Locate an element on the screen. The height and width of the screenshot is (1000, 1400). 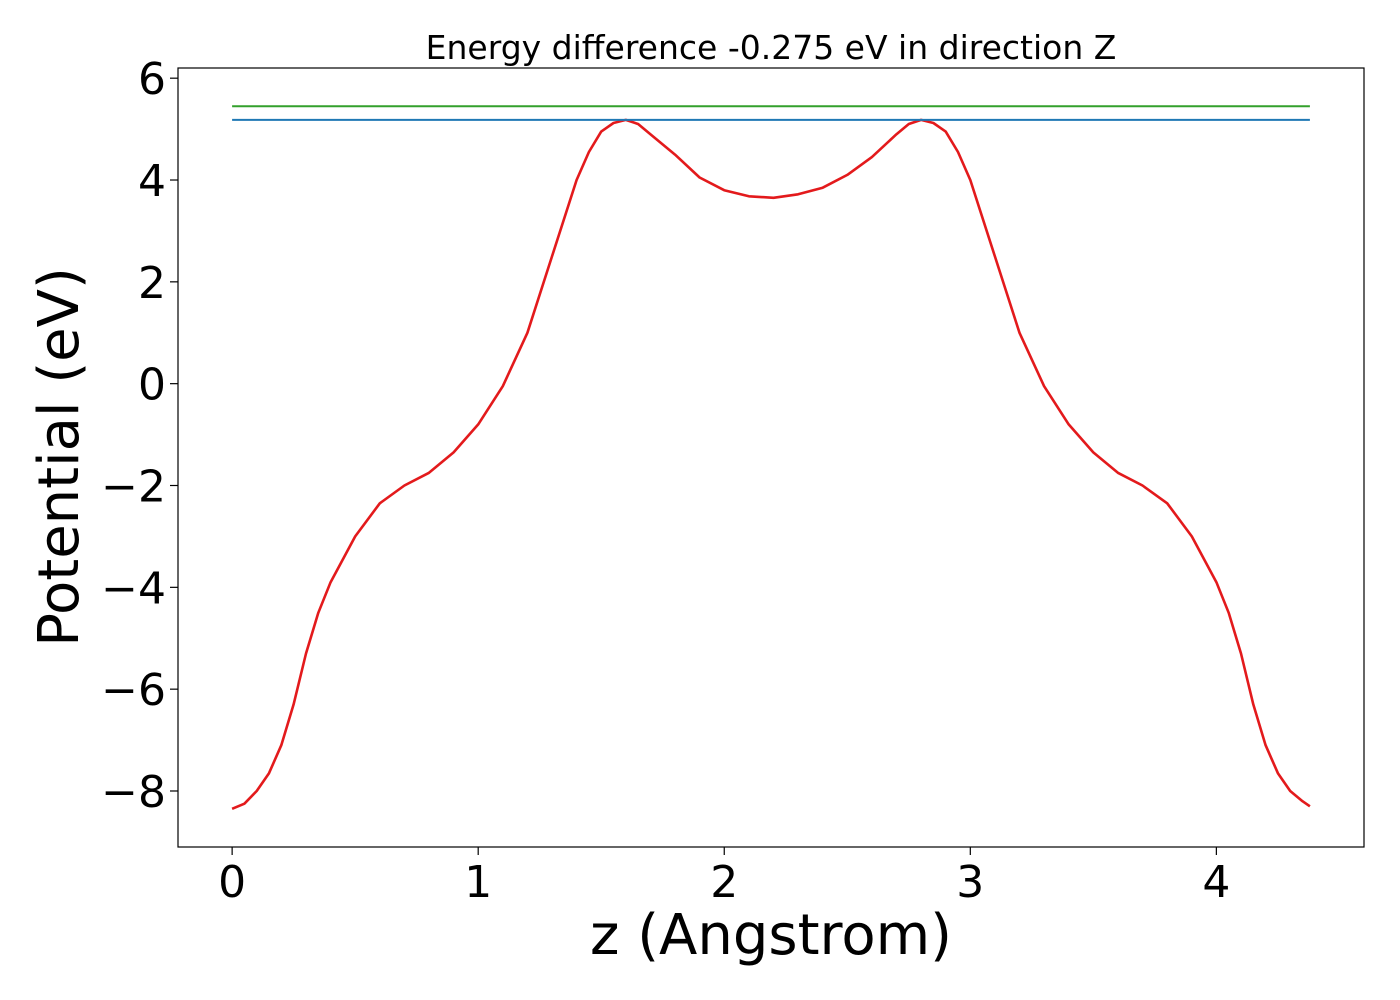
x-axis-ticks: 0 1 2 3 4 is located at coordinates (724, 877).